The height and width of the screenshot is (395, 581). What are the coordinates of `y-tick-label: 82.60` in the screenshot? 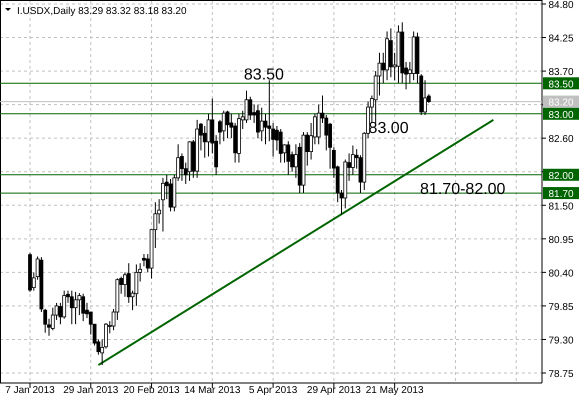 It's located at (561, 140).